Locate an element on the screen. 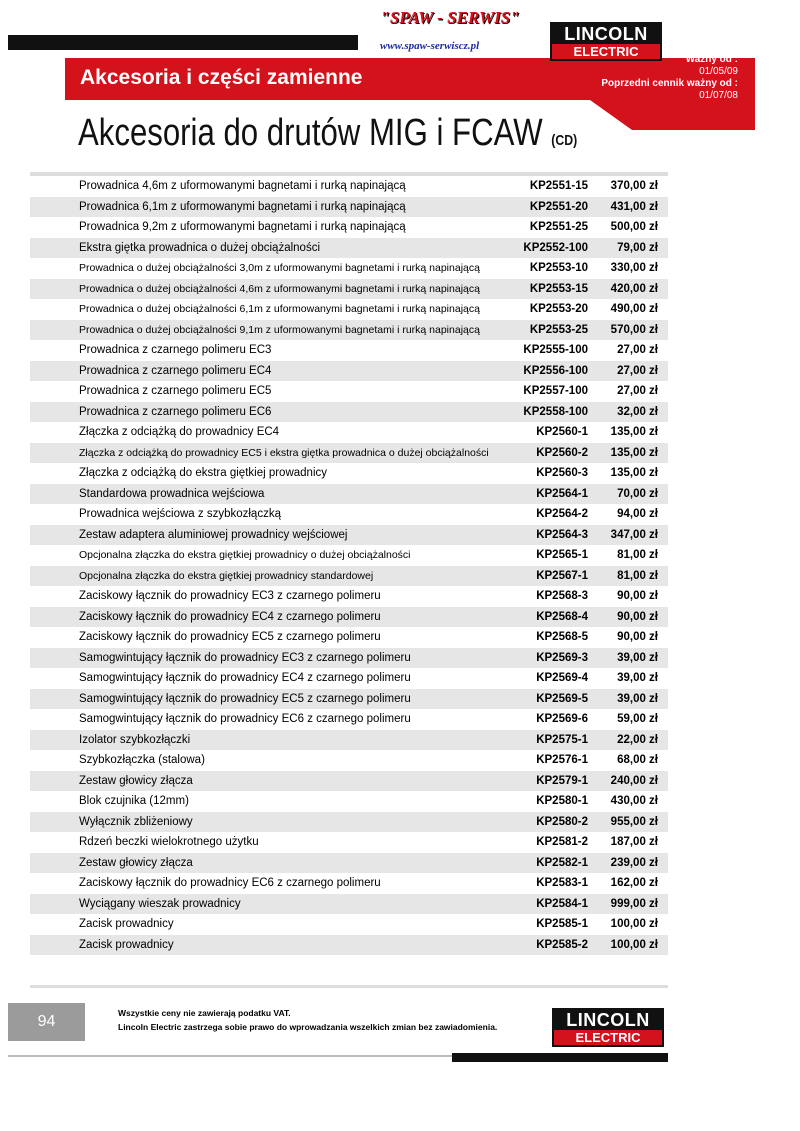 The image size is (800, 1131). code: KP2551-15 is located at coordinates (558, 186).